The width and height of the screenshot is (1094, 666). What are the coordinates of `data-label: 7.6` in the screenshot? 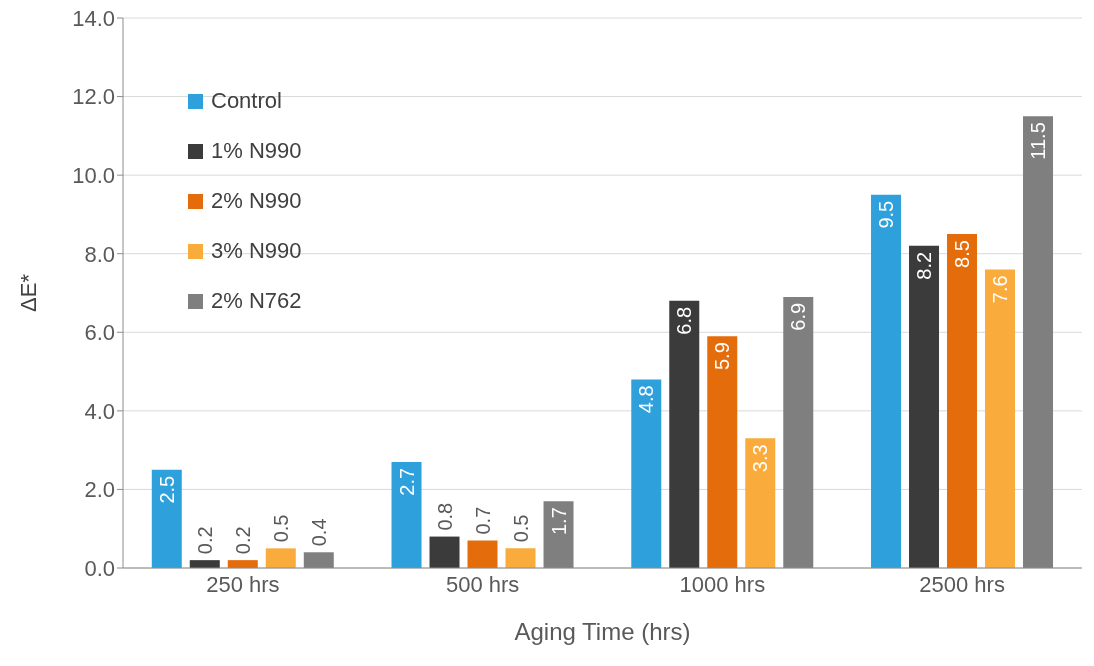 It's located at (1000, 289).